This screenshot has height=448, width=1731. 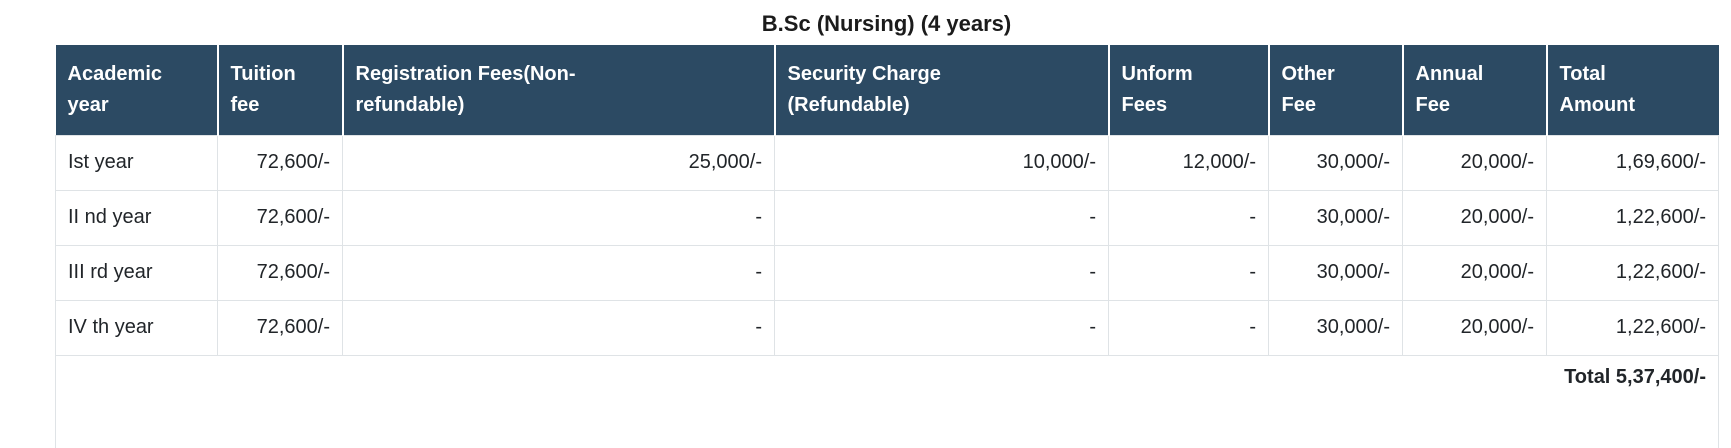 What do you see at coordinates (263, 73) in the screenshot?
I see `header-label: Tuition` at bounding box center [263, 73].